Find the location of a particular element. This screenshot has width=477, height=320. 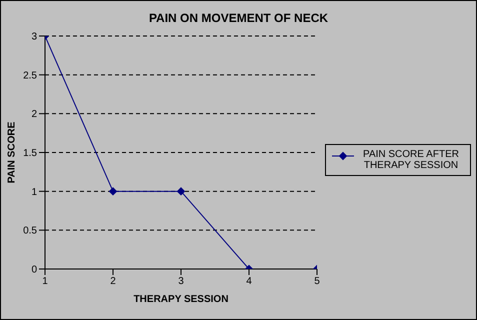

x-tick-label: 5 is located at coordinates (317, 282).